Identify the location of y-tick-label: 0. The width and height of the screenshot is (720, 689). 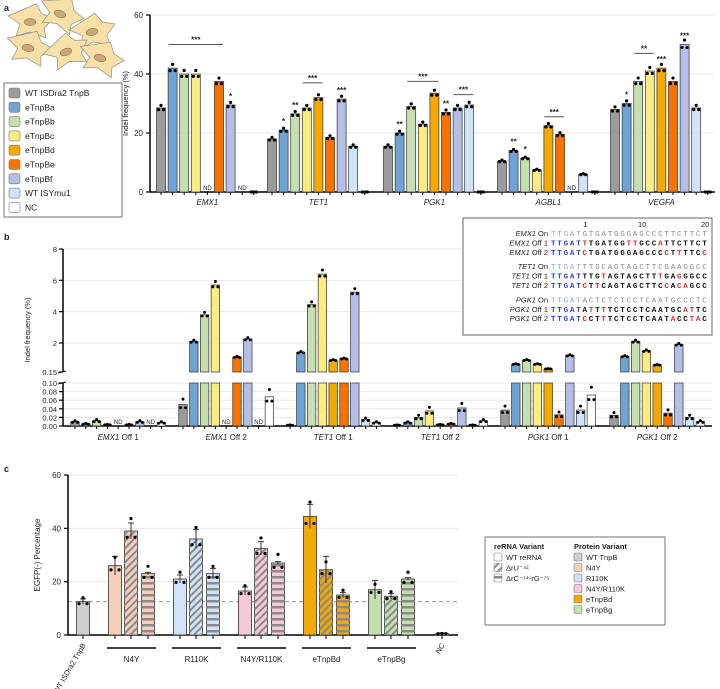
(59, 635).